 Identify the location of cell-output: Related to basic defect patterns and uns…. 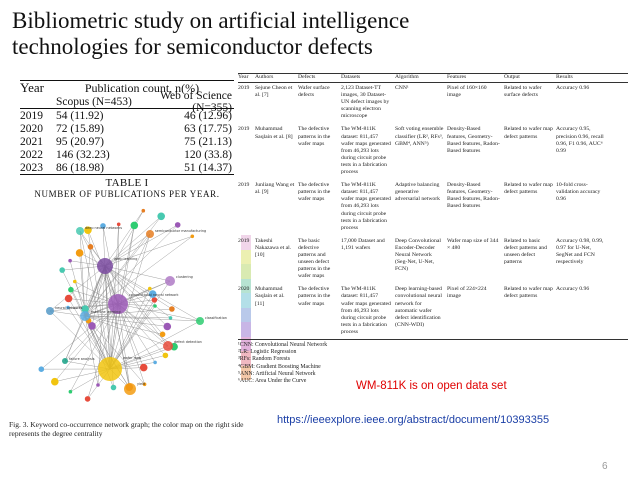
(525, 251).